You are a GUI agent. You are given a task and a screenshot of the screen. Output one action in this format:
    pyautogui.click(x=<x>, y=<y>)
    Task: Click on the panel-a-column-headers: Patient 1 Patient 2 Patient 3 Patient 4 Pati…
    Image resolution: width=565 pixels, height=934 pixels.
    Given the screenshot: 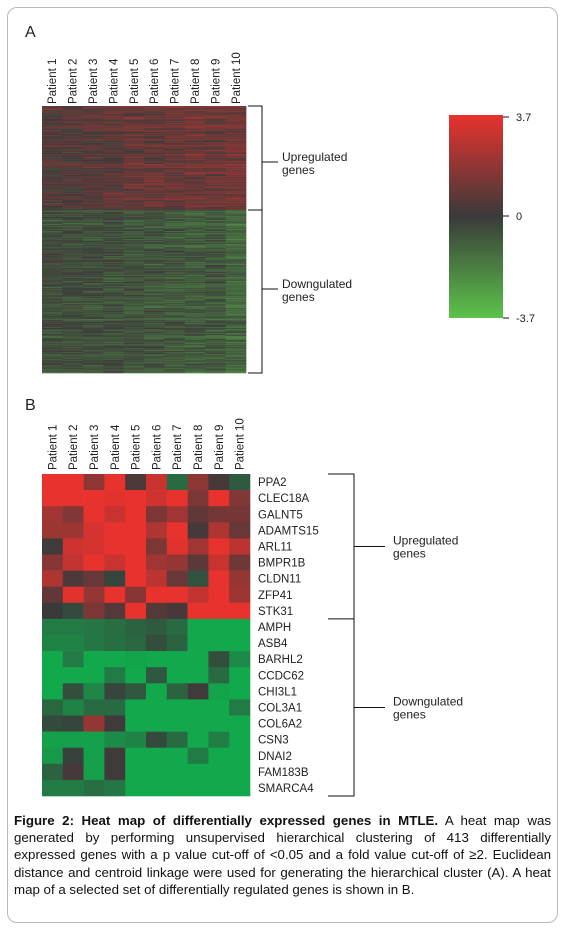 What is the action you would take?
    pyautogui.click(x=145, y=78)
    